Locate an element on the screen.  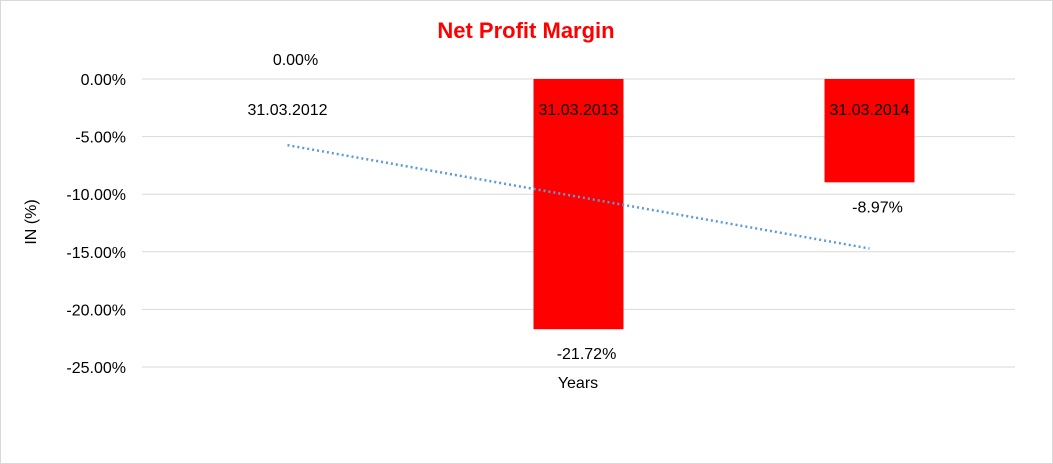
category-label: 31.03.2013 is located at coordinates (578, 110).